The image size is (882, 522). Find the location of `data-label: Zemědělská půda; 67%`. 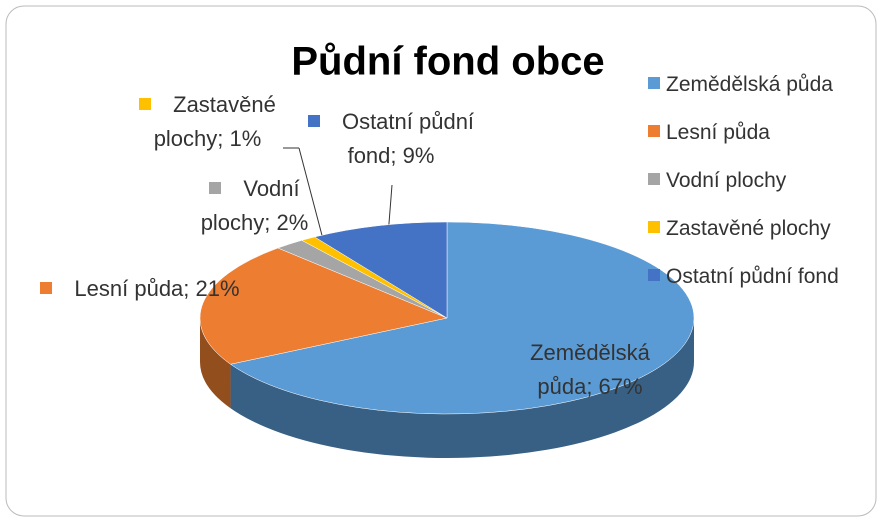

data-label: Zemědělská půda; 67% is located at coordinates (590, 370).